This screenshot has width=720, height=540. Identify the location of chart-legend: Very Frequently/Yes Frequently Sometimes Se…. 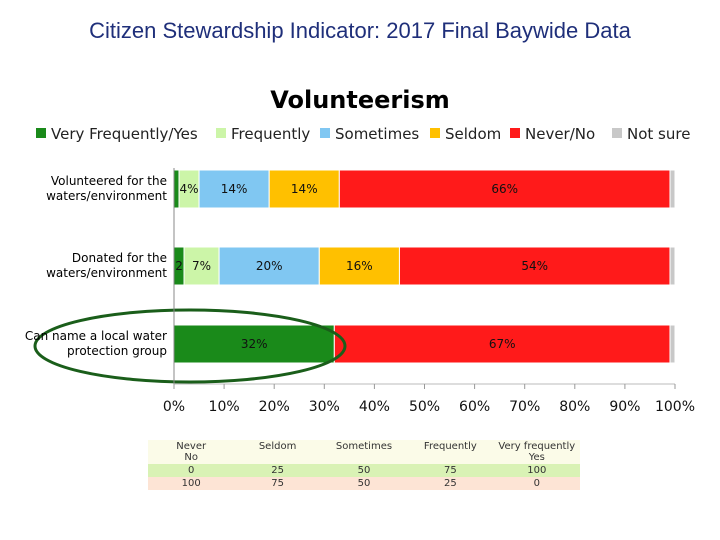
(363, 134).